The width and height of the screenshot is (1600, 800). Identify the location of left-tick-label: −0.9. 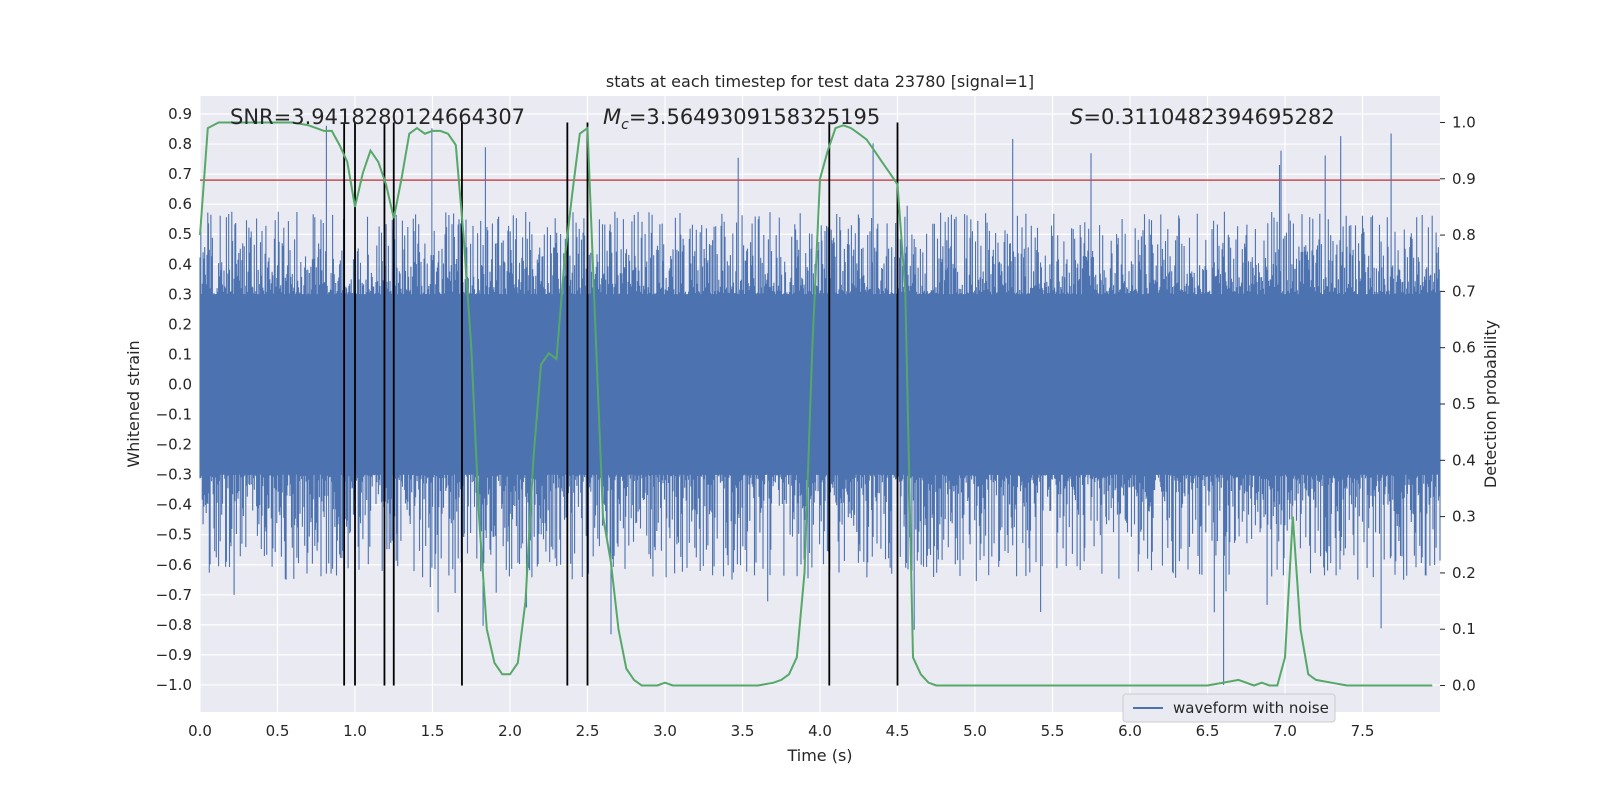
(174, 655).